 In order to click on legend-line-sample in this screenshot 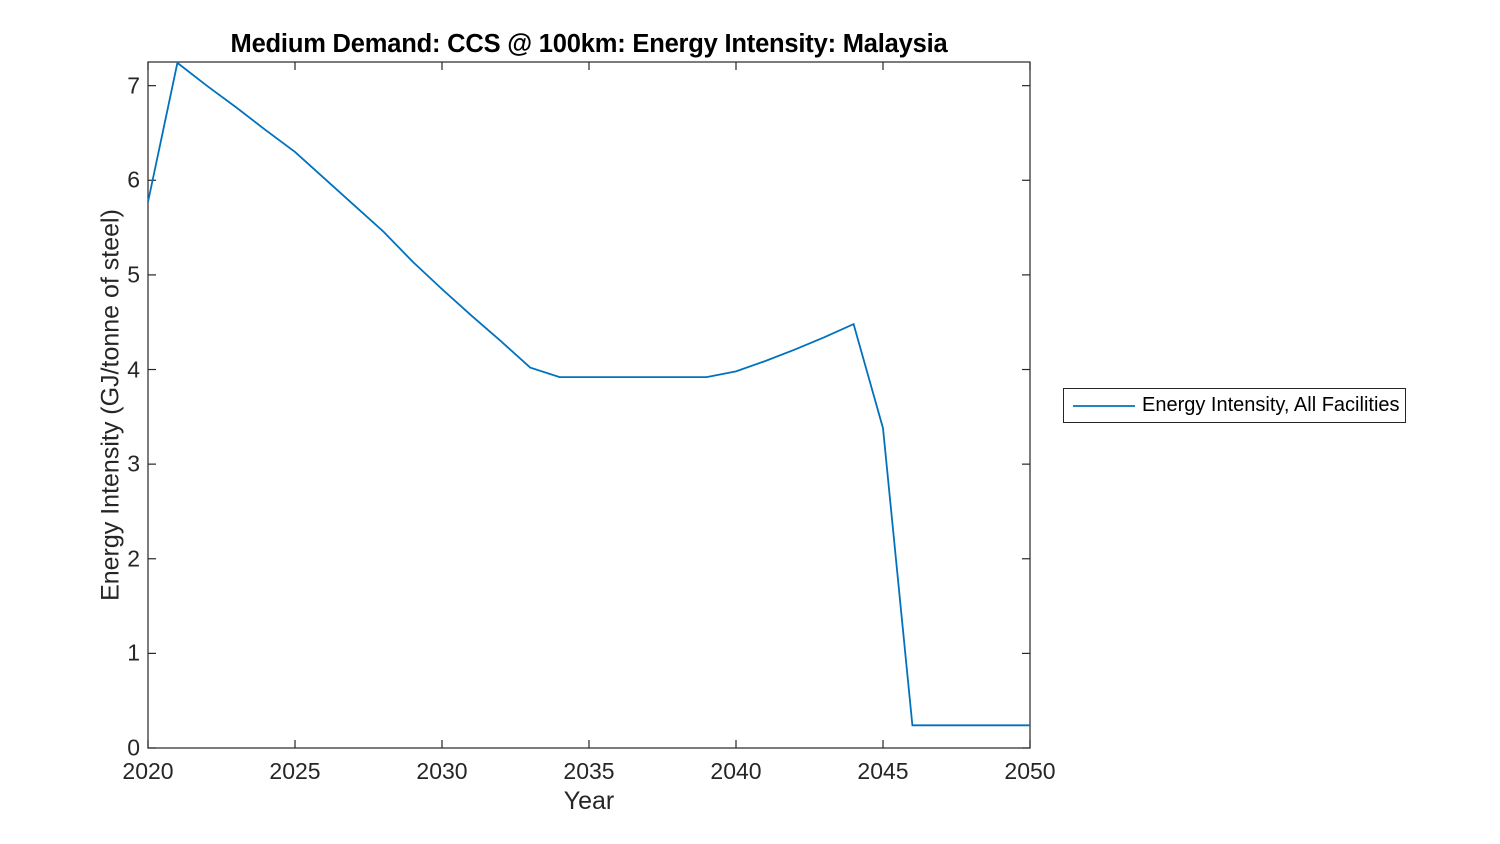, I will do `click(1104, 405)`.